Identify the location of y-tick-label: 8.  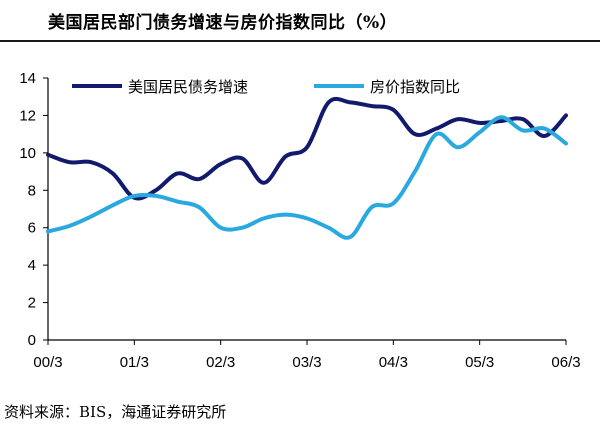
(32, 190).